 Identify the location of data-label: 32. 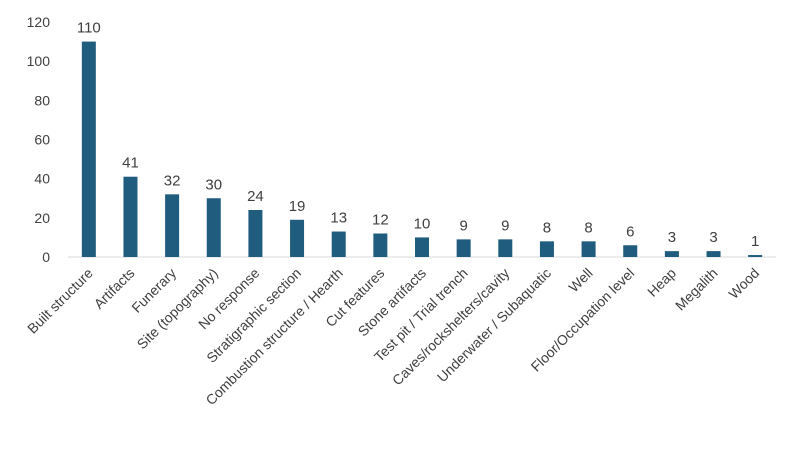
(172, 180).